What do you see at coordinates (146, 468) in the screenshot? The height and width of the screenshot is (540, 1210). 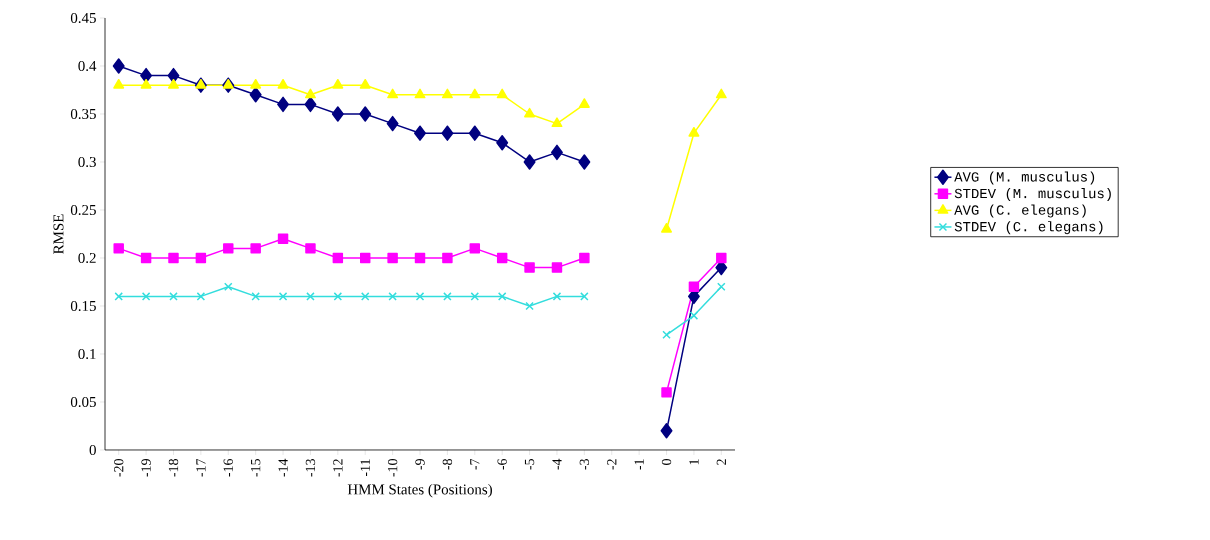 I see `x-tick-label: -19` at bounding box center [146, 468].